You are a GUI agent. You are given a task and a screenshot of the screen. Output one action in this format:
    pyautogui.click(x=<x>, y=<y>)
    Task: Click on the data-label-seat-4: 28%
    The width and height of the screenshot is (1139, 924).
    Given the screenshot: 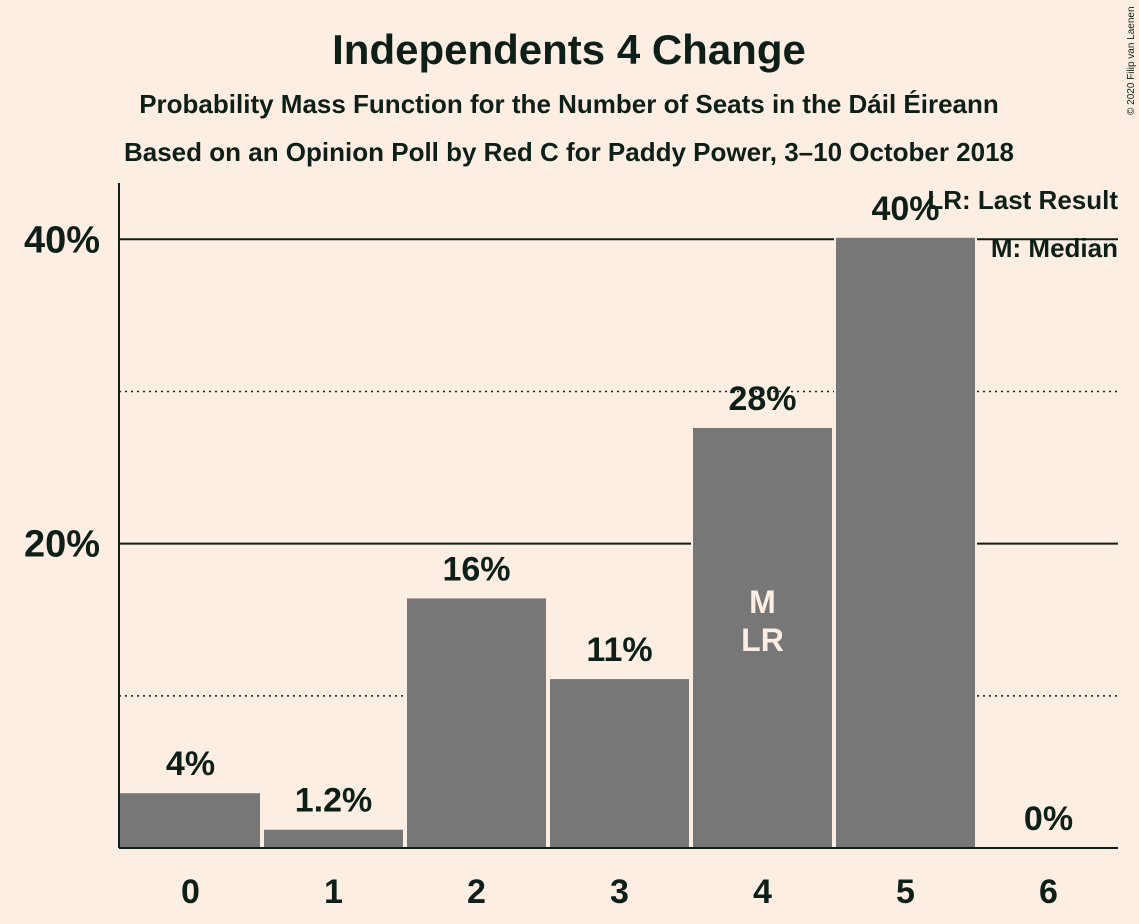 What is the action you would take?
    pyautogui.click(x=762, y=399)
    